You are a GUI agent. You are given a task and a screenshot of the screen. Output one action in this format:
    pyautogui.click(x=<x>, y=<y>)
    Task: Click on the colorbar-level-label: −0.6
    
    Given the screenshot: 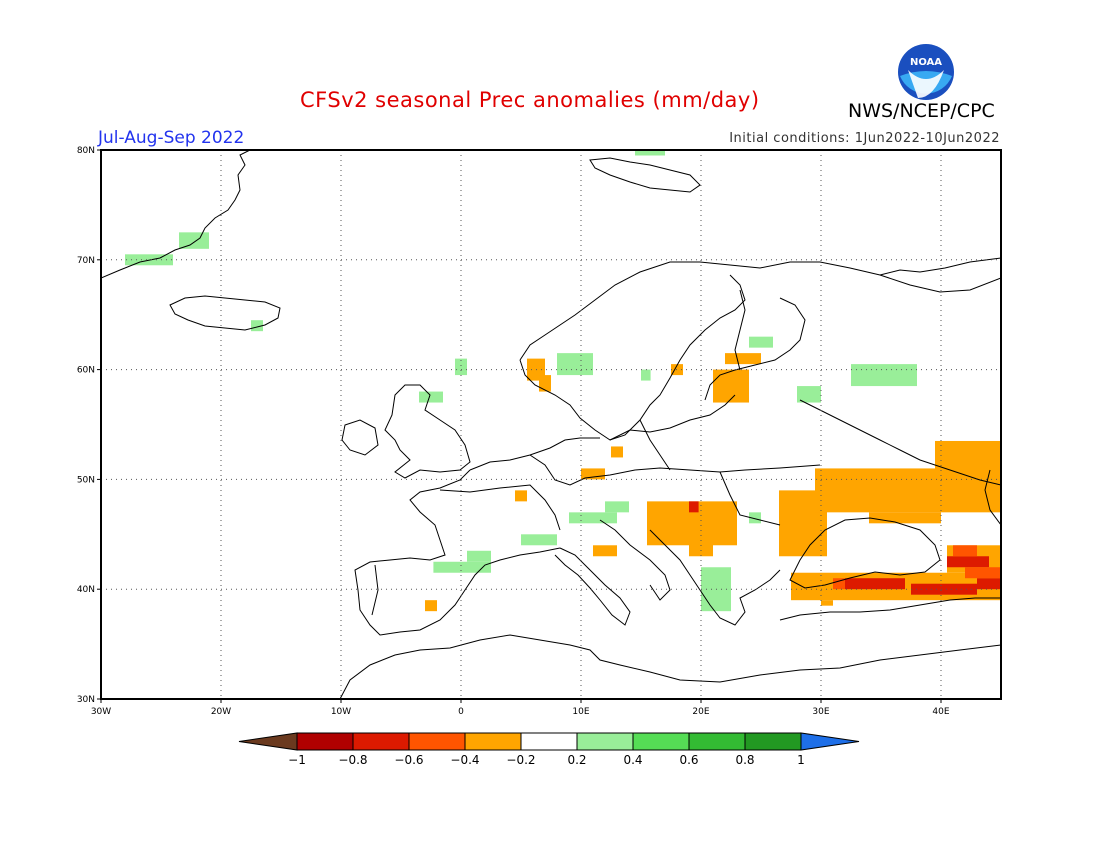 What is the action you would take?
    pyautogui.click(x=408, y=760)
    